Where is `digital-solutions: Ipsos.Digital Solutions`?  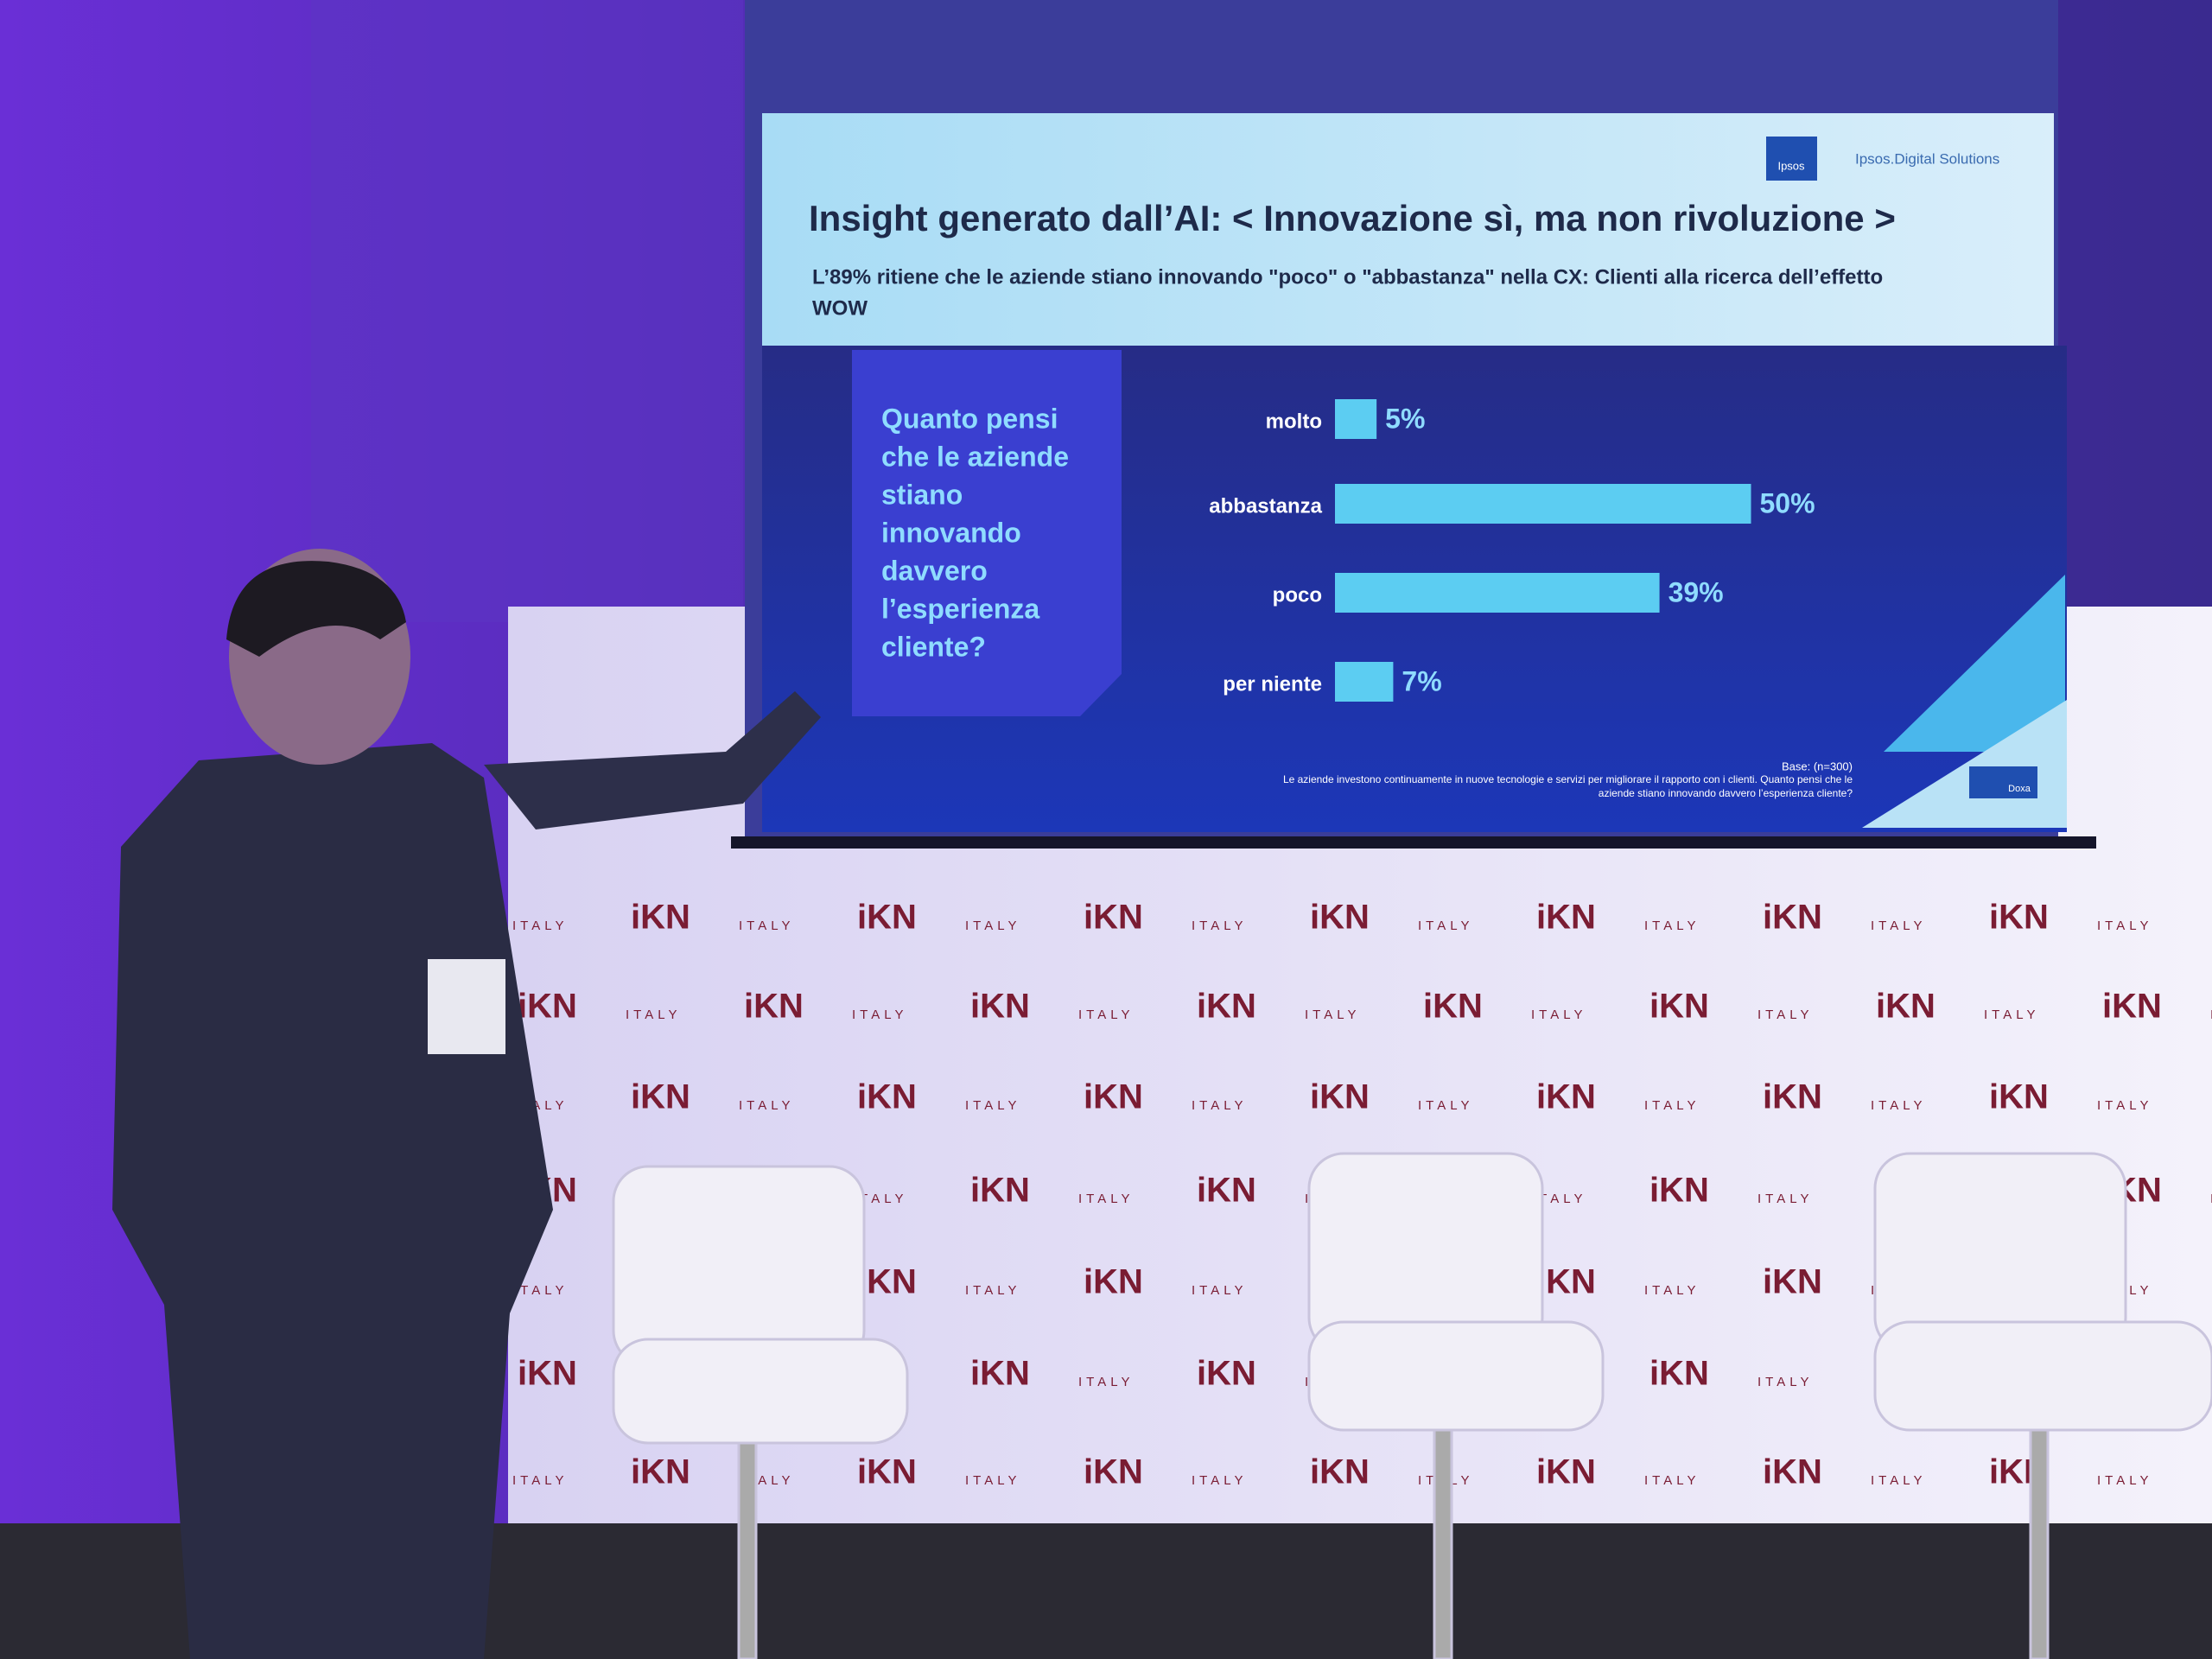
digital-solutions: Ipsos.Digital Solutions is located at coordinates (1927, 158).